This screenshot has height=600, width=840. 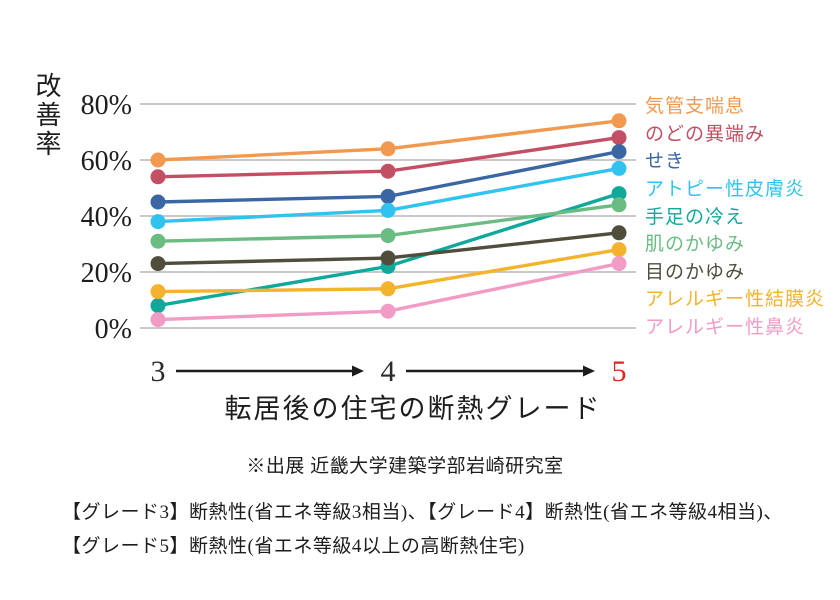 What do you see at coordinates (413, 409) in the screenshot?
I see `x-axis-title: 転居後の住宅の断熱グレード` at bounding box center [413, 409].